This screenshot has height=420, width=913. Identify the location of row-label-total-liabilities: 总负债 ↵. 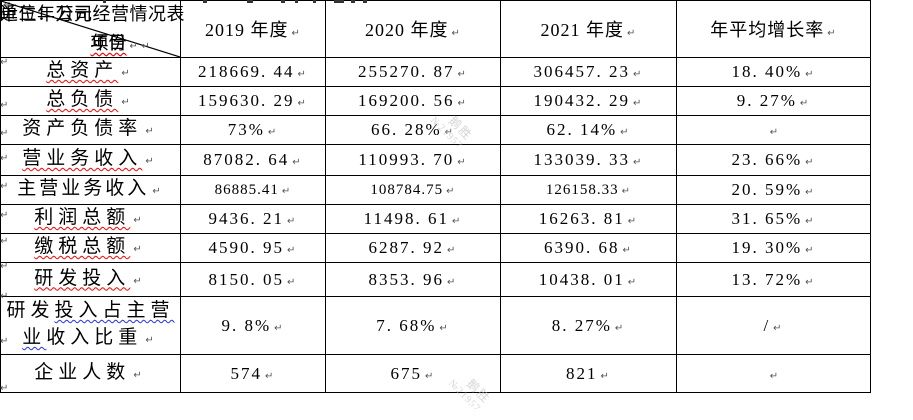
(90, 101).